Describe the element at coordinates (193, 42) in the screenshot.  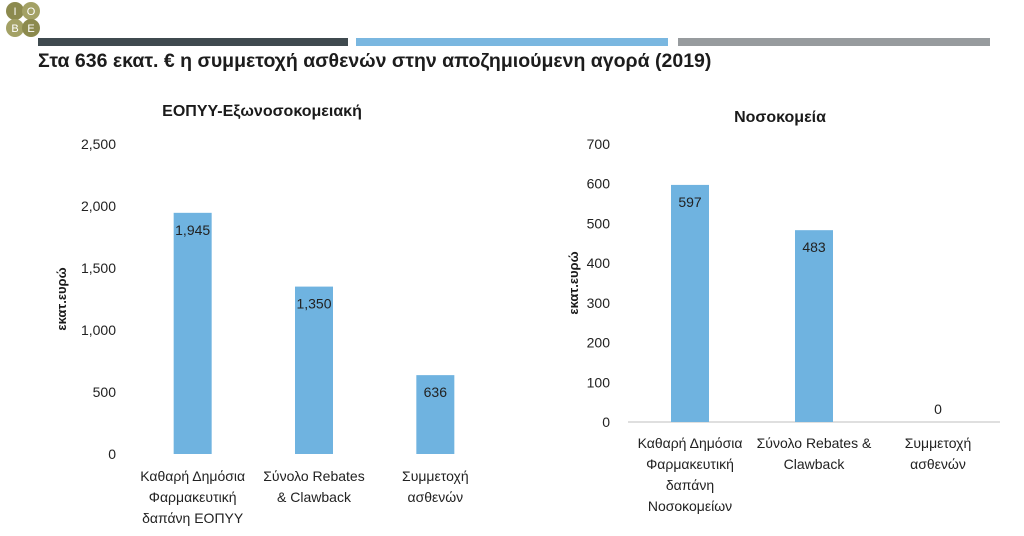
I see `header-bar-dark` at that location.